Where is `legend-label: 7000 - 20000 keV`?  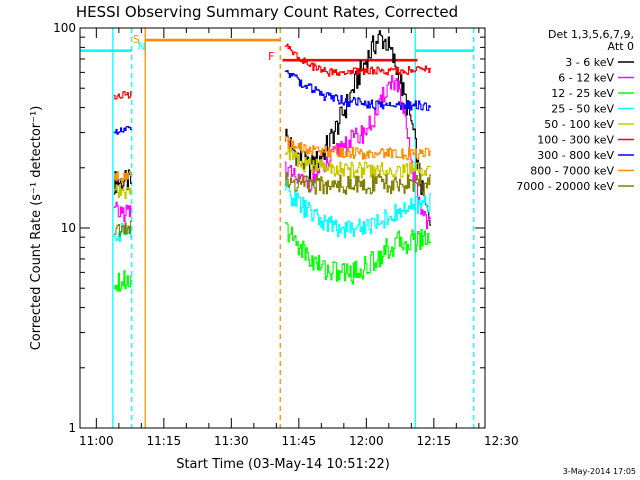 legend-label: 7000 - 20000 keV is located at coordinates (565, 186).